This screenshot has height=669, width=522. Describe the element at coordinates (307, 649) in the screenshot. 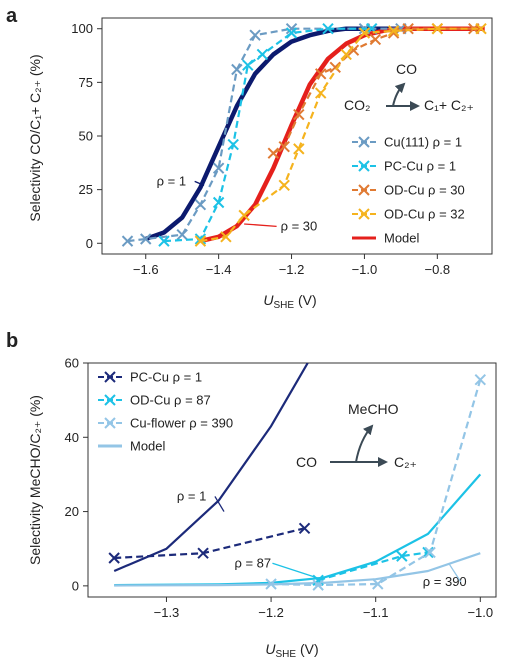

I see `panel-b-xlabel-unit: (V)` at that location.